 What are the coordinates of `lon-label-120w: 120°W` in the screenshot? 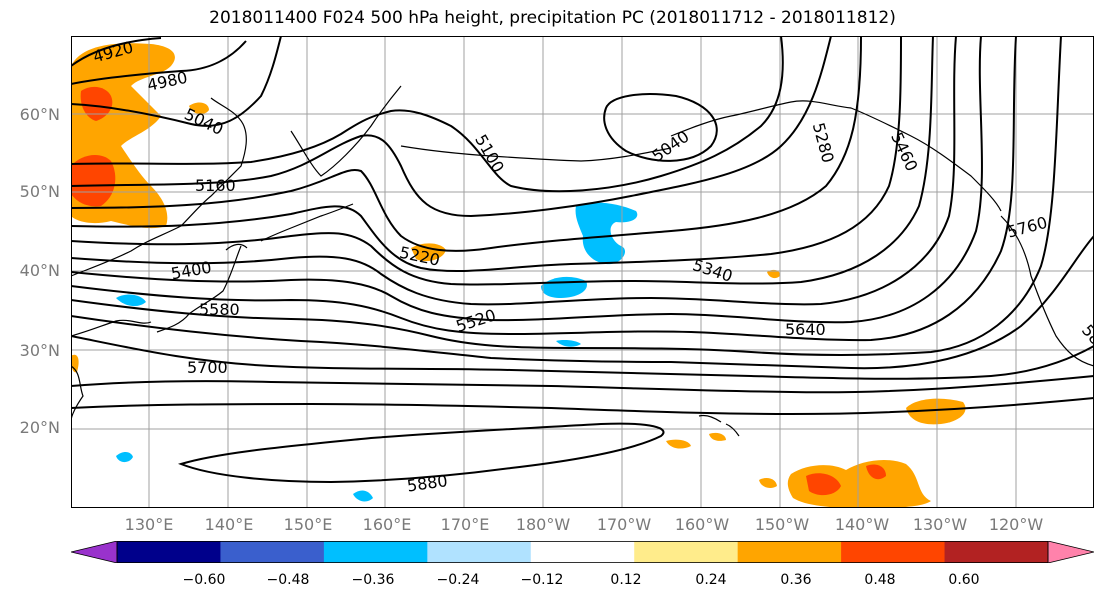 It's located at (1016, 524).